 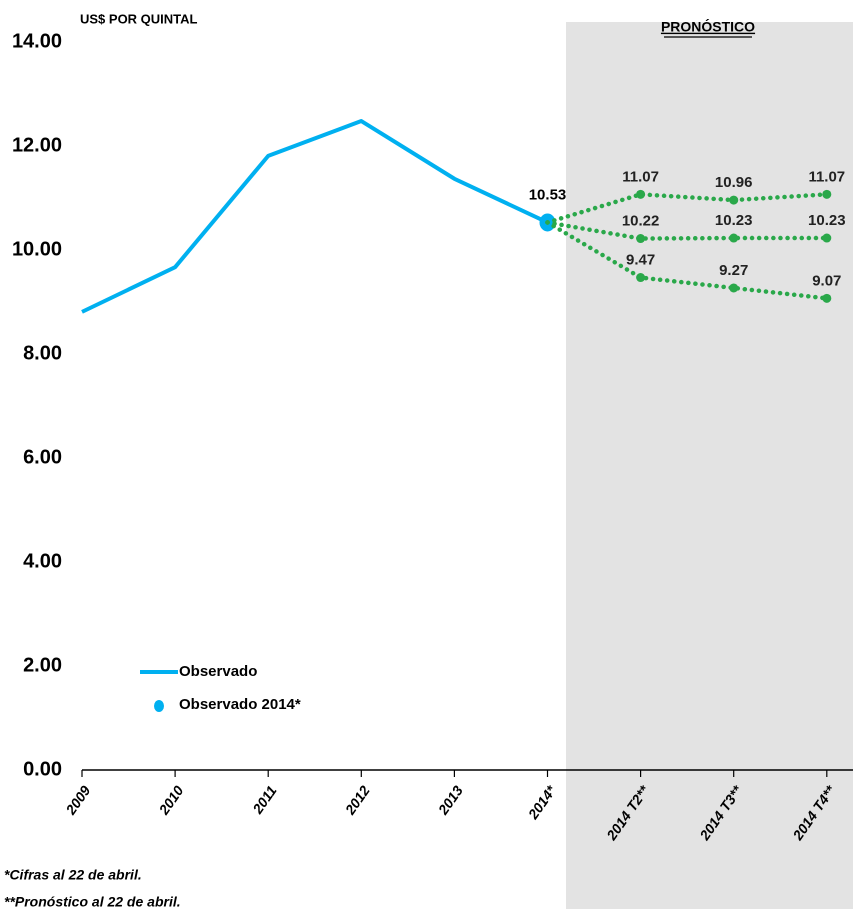 I want to click on data-label: 9.47, so click(x=640, y=260).